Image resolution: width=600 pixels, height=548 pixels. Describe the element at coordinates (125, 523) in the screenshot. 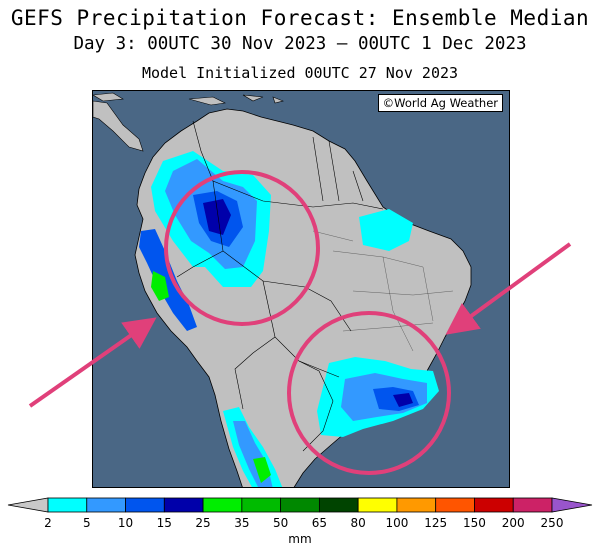

I see `colorbar-tick-10: 10` at that location.